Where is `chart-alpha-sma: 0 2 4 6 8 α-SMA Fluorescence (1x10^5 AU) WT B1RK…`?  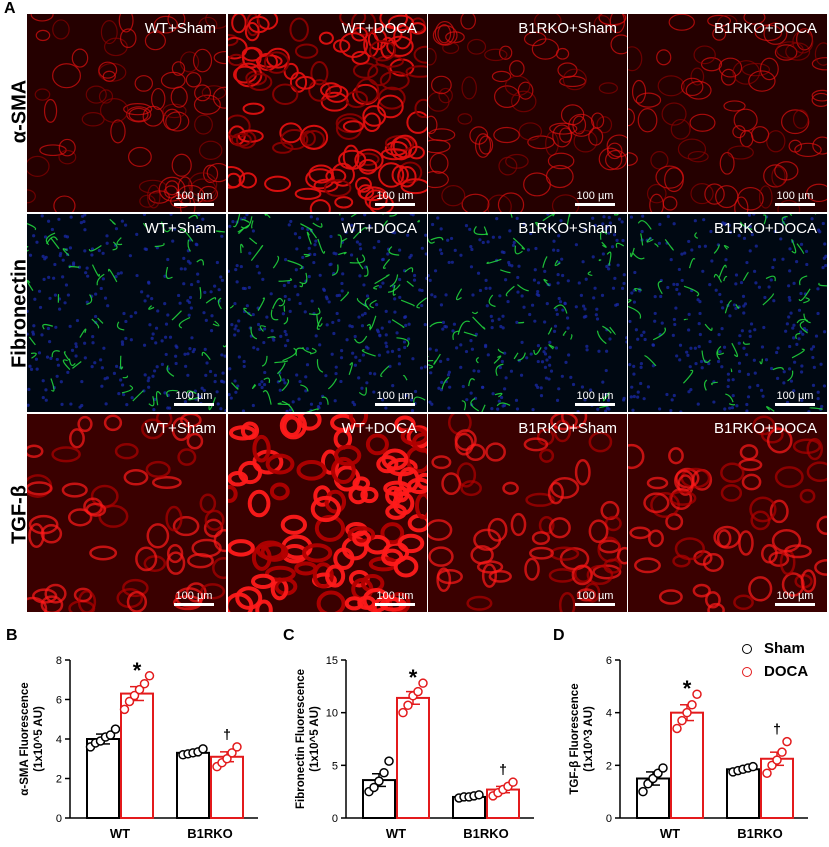
chart-alpha-sma: 0 2 4 6 8 α-SMA Fluorescence (1x10^5 AU) WT B1RK… is located at coordinates (138, 748).